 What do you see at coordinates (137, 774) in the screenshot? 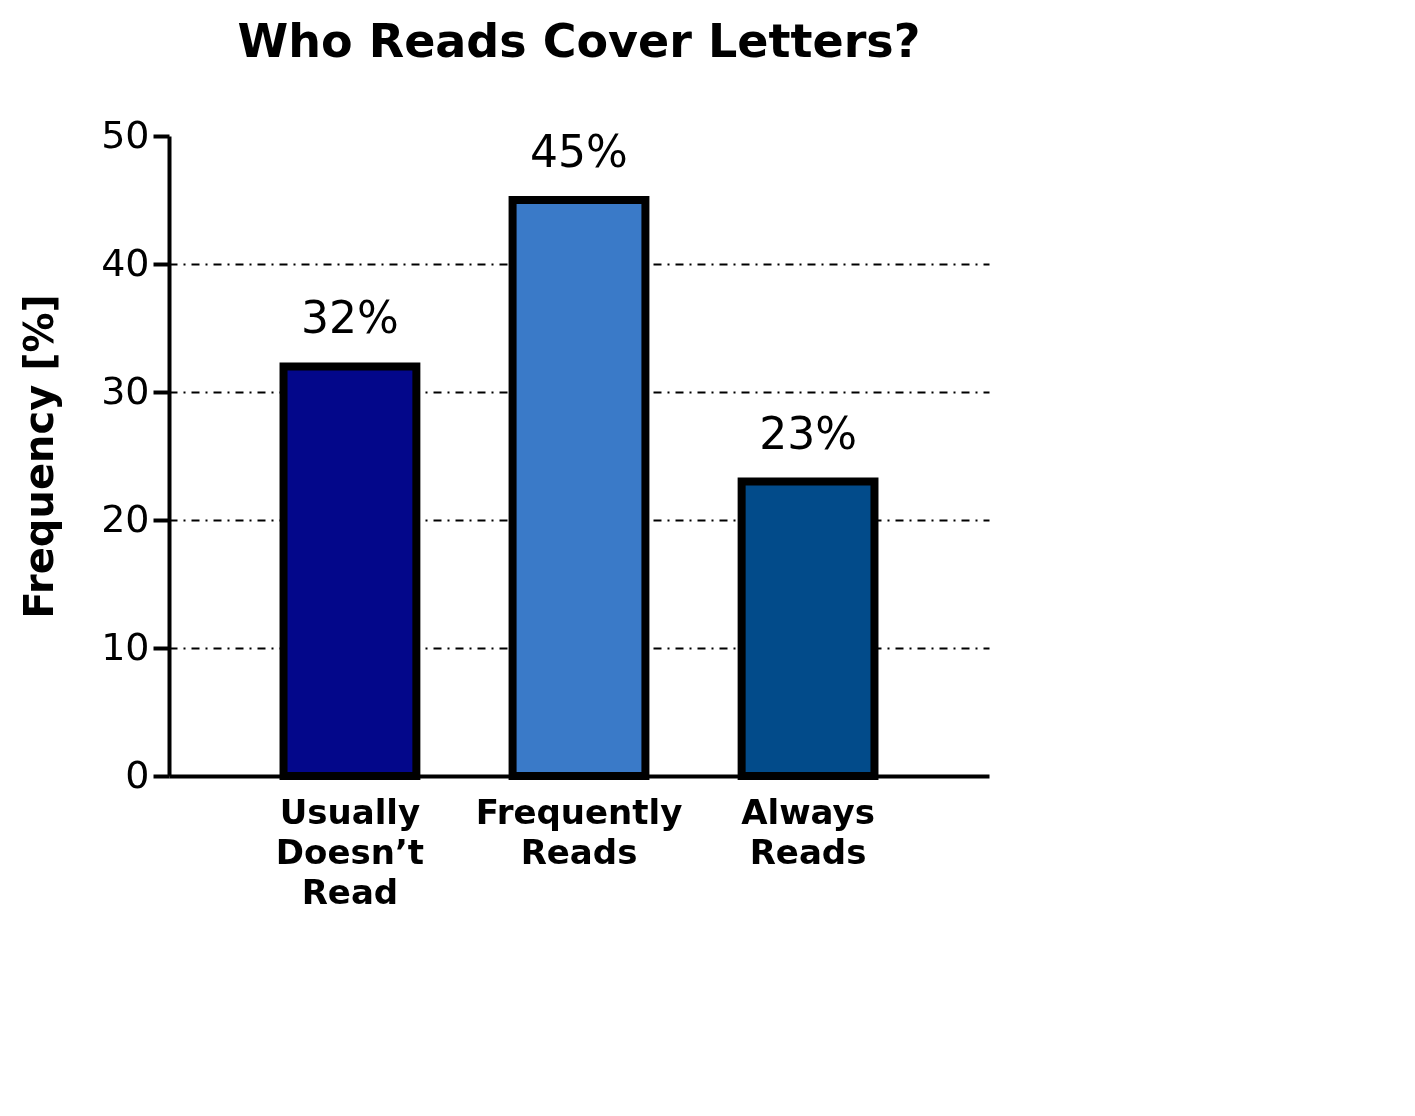
I see `y-tick-label: 0` at bounding box center [137, 774].